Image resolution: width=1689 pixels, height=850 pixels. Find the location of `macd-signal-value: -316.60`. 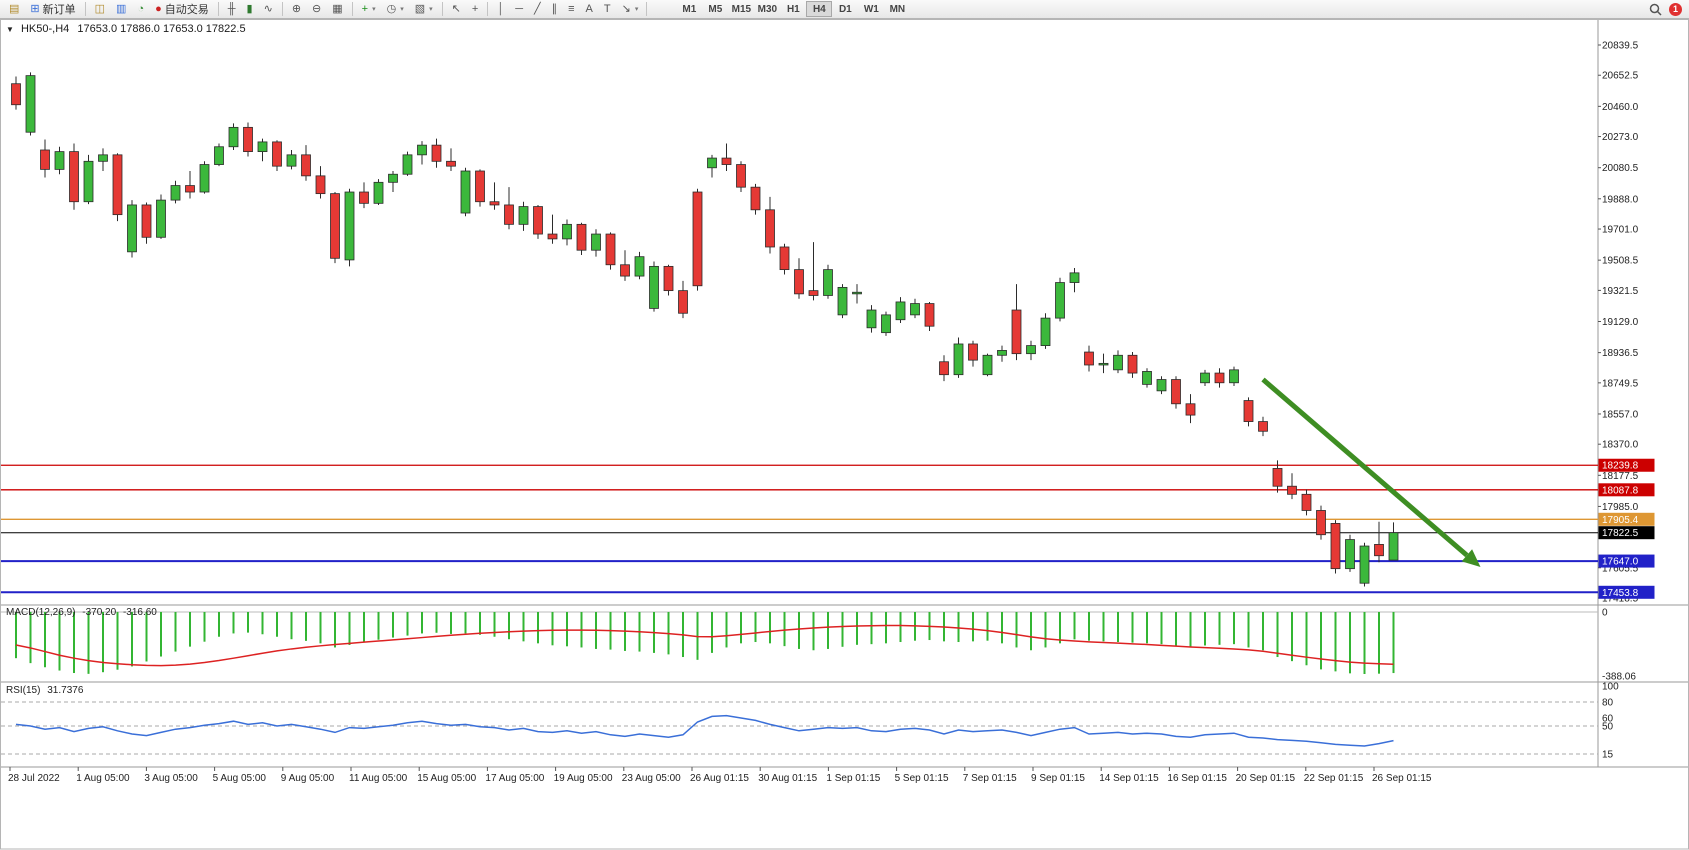

macd-signal-value: -316.60 is located at coordinates (139, 612).